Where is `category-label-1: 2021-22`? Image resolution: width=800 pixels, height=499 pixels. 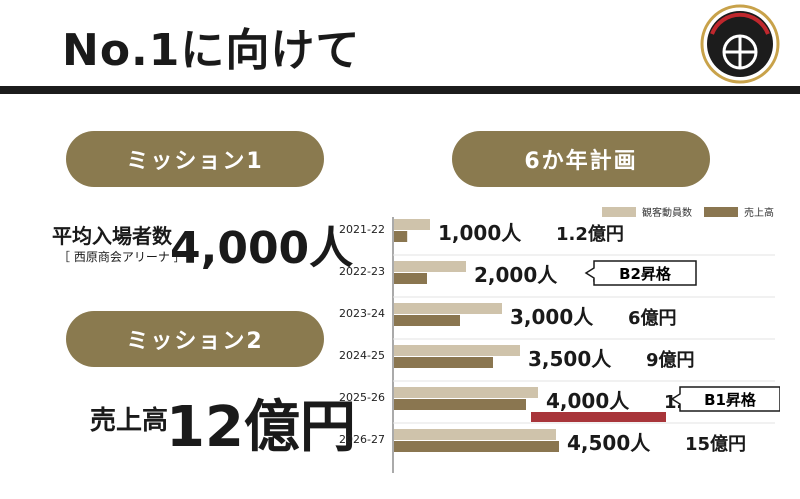
category-label-1: 2021-22 is located at coordinates (362, 229).